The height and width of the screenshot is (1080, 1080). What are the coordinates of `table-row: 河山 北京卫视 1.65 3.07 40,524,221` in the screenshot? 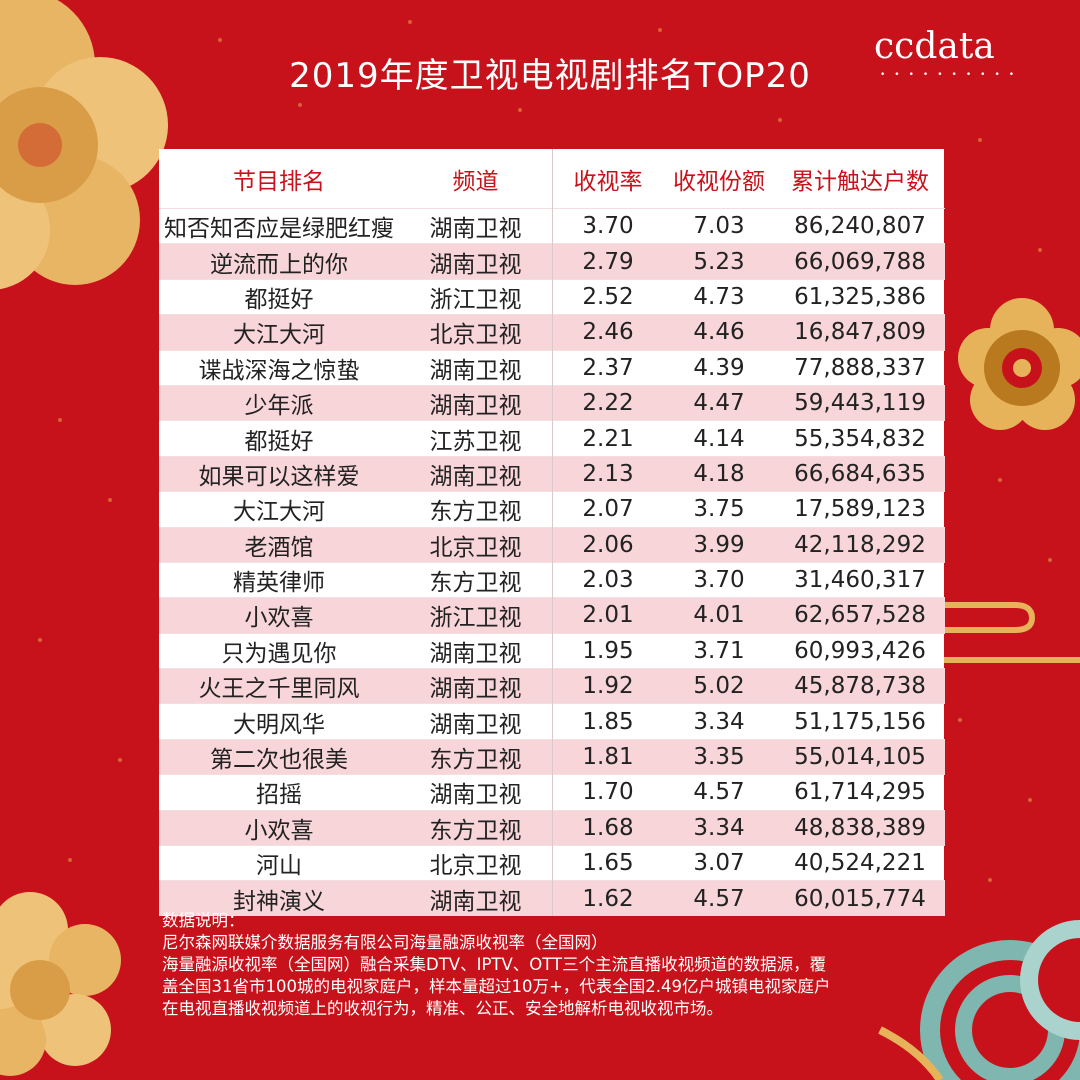 It's located at (552, 863).